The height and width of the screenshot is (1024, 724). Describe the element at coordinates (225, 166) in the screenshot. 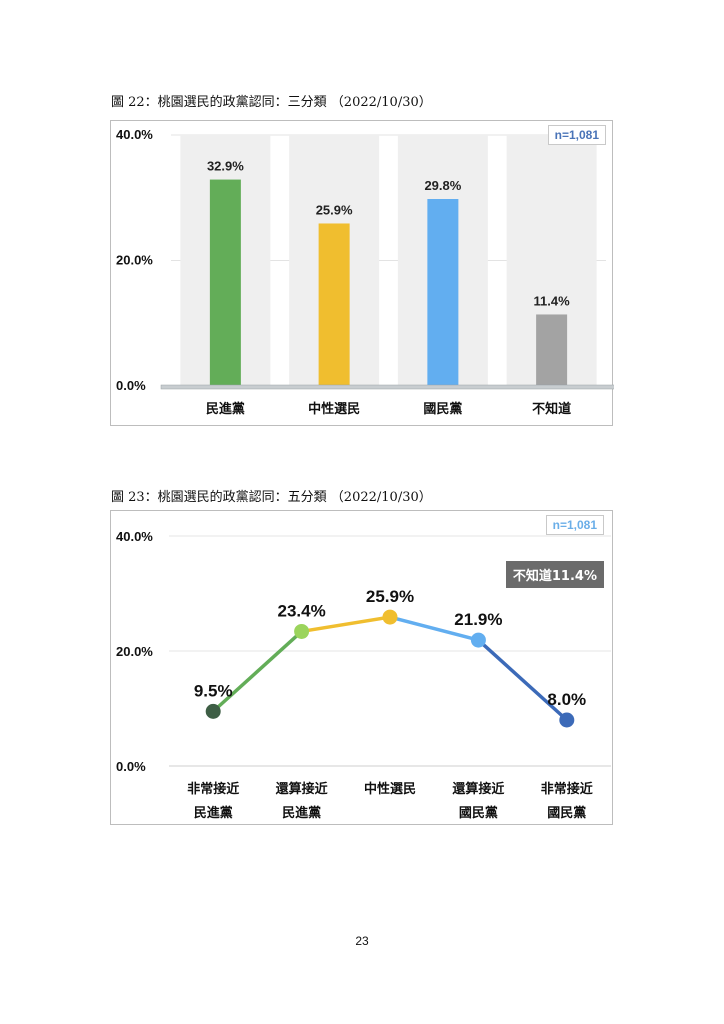

I see `data-label: 32.9%` at that location.